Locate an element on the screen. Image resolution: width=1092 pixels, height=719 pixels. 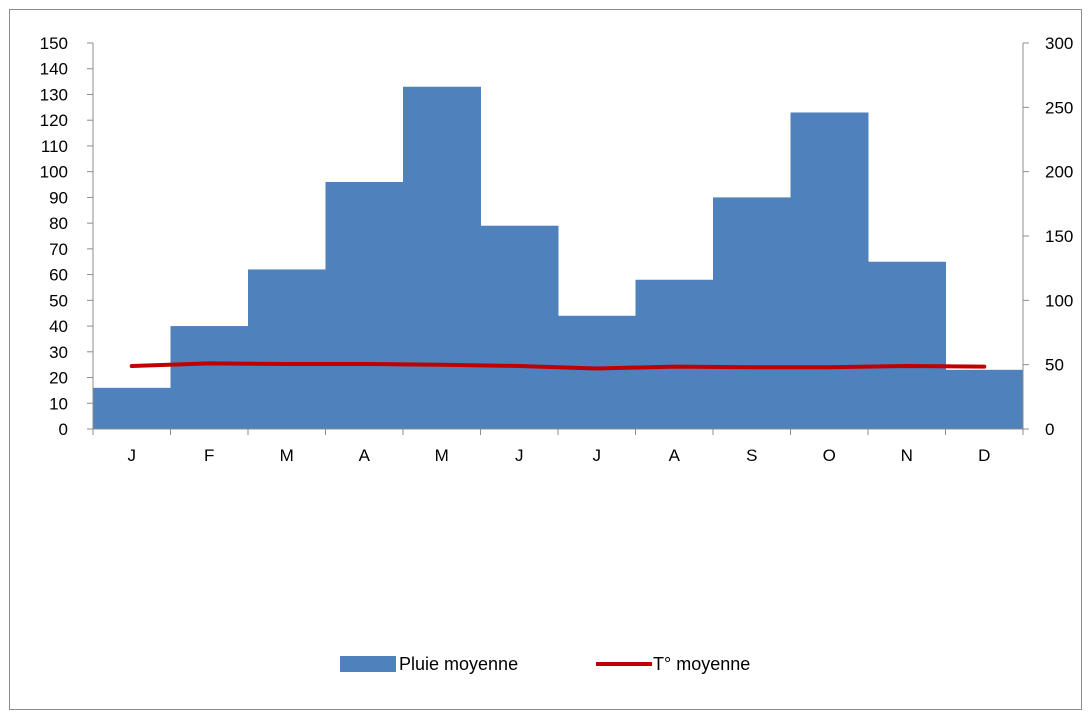
y-left-tick-label: 60 is located at coordinates (58, 275).